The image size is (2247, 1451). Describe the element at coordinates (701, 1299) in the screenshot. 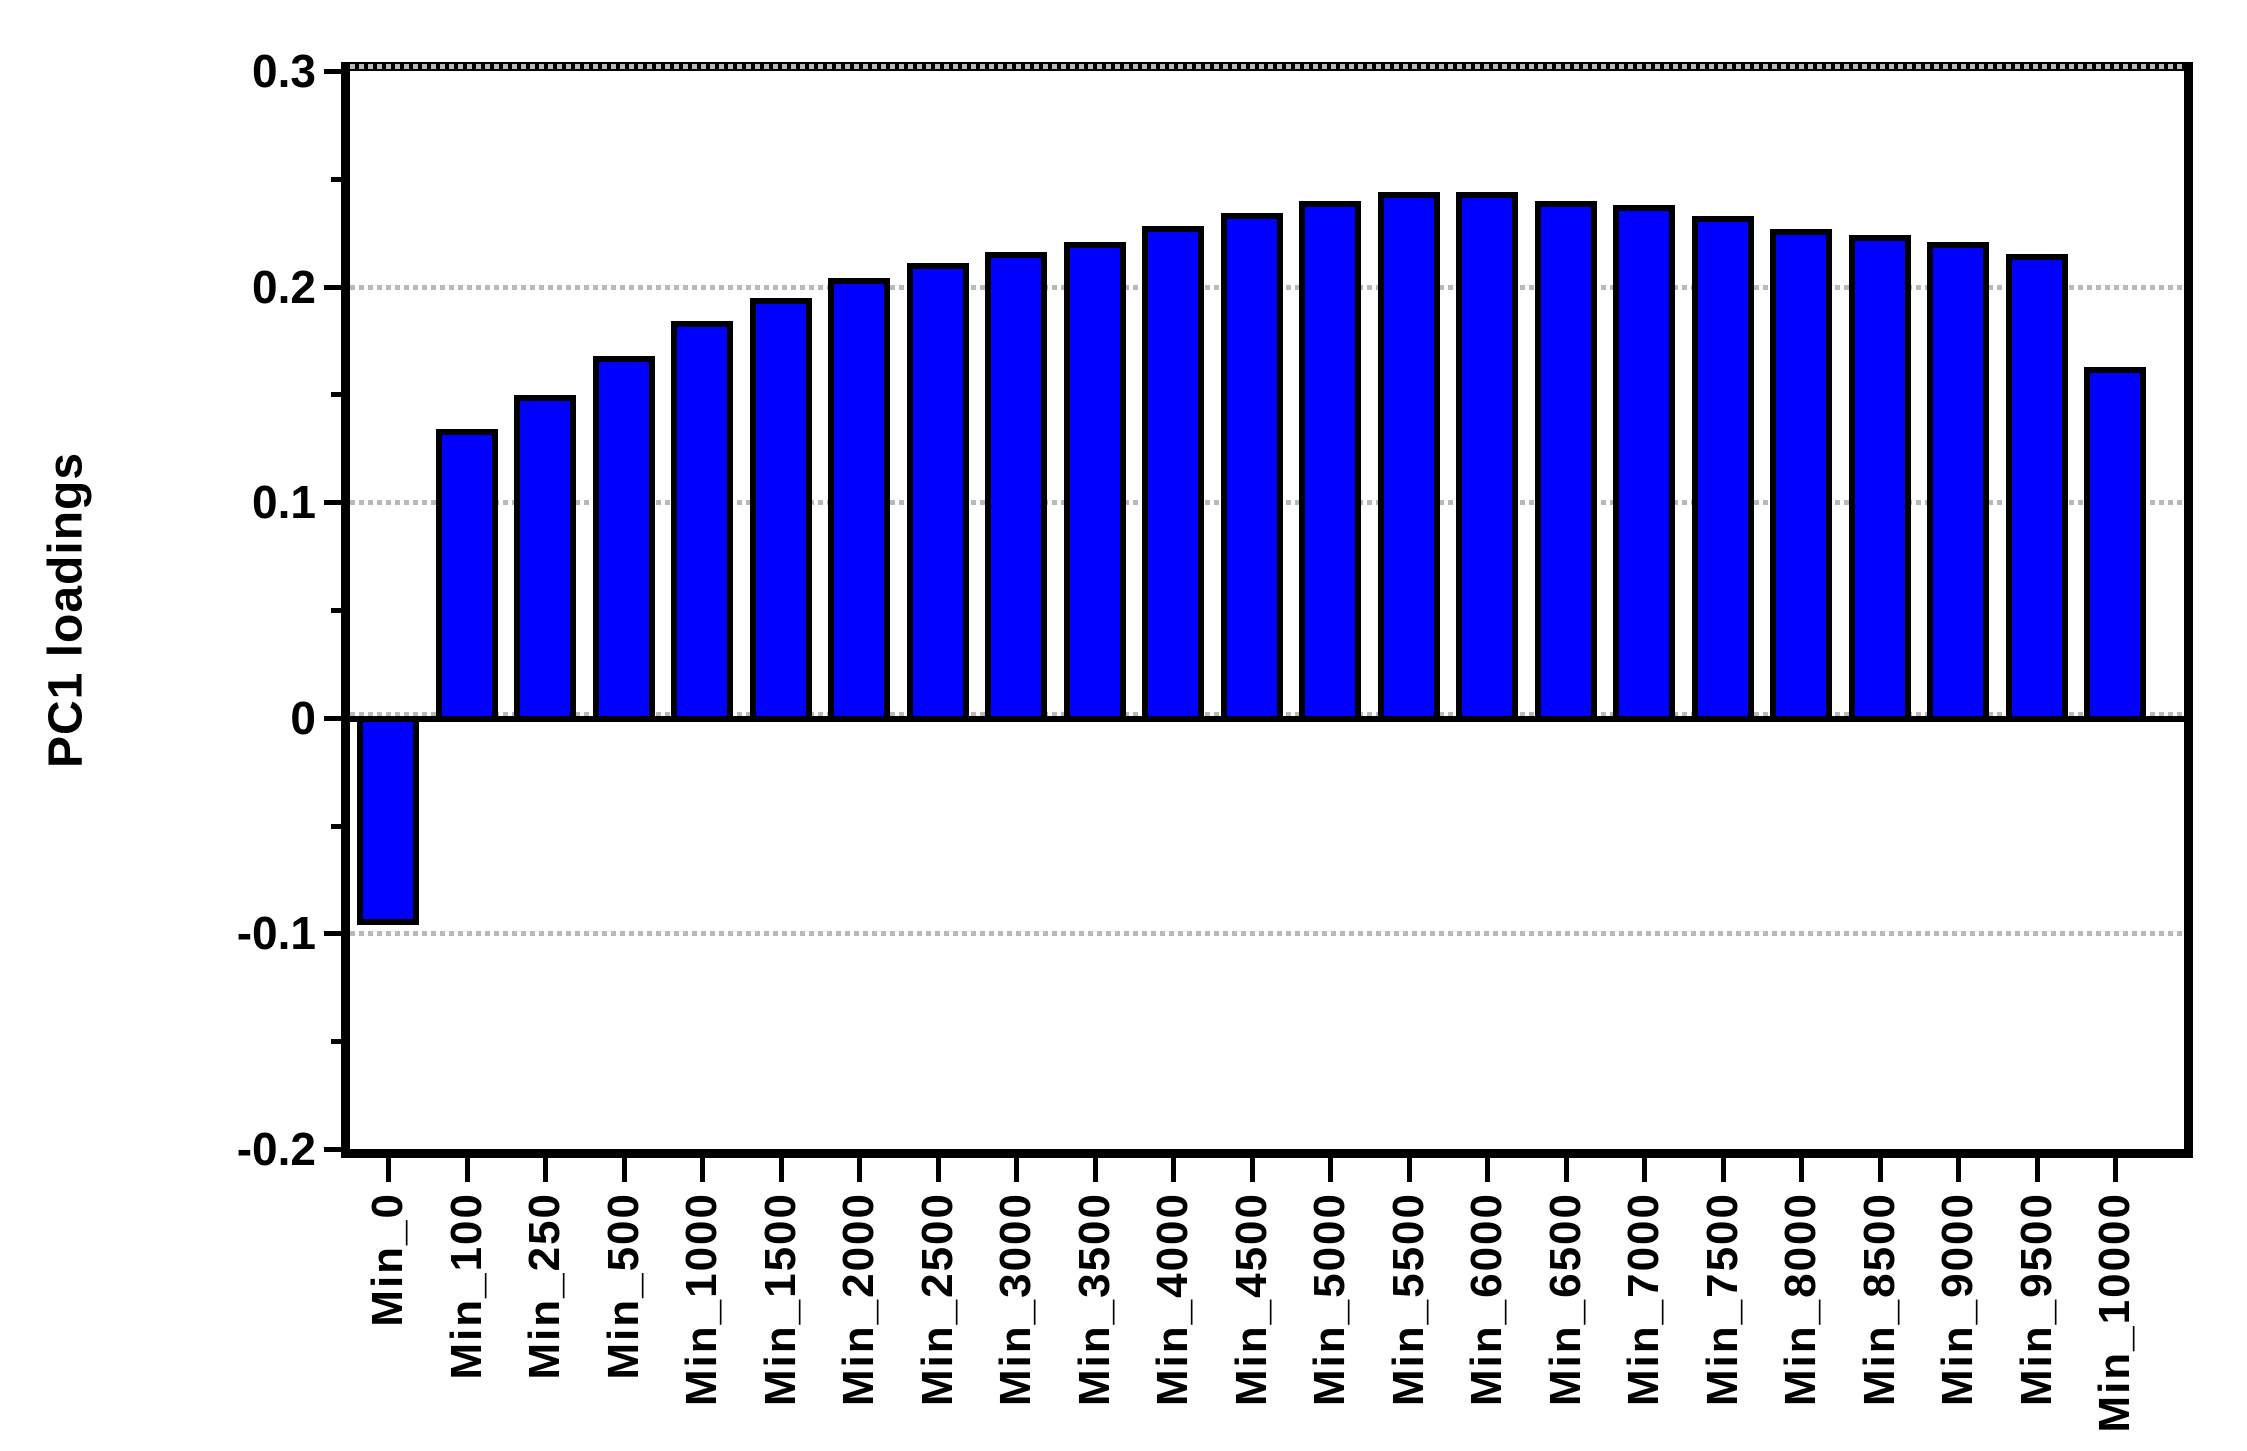

I see `x-tick-label: Min_1000` at that location.